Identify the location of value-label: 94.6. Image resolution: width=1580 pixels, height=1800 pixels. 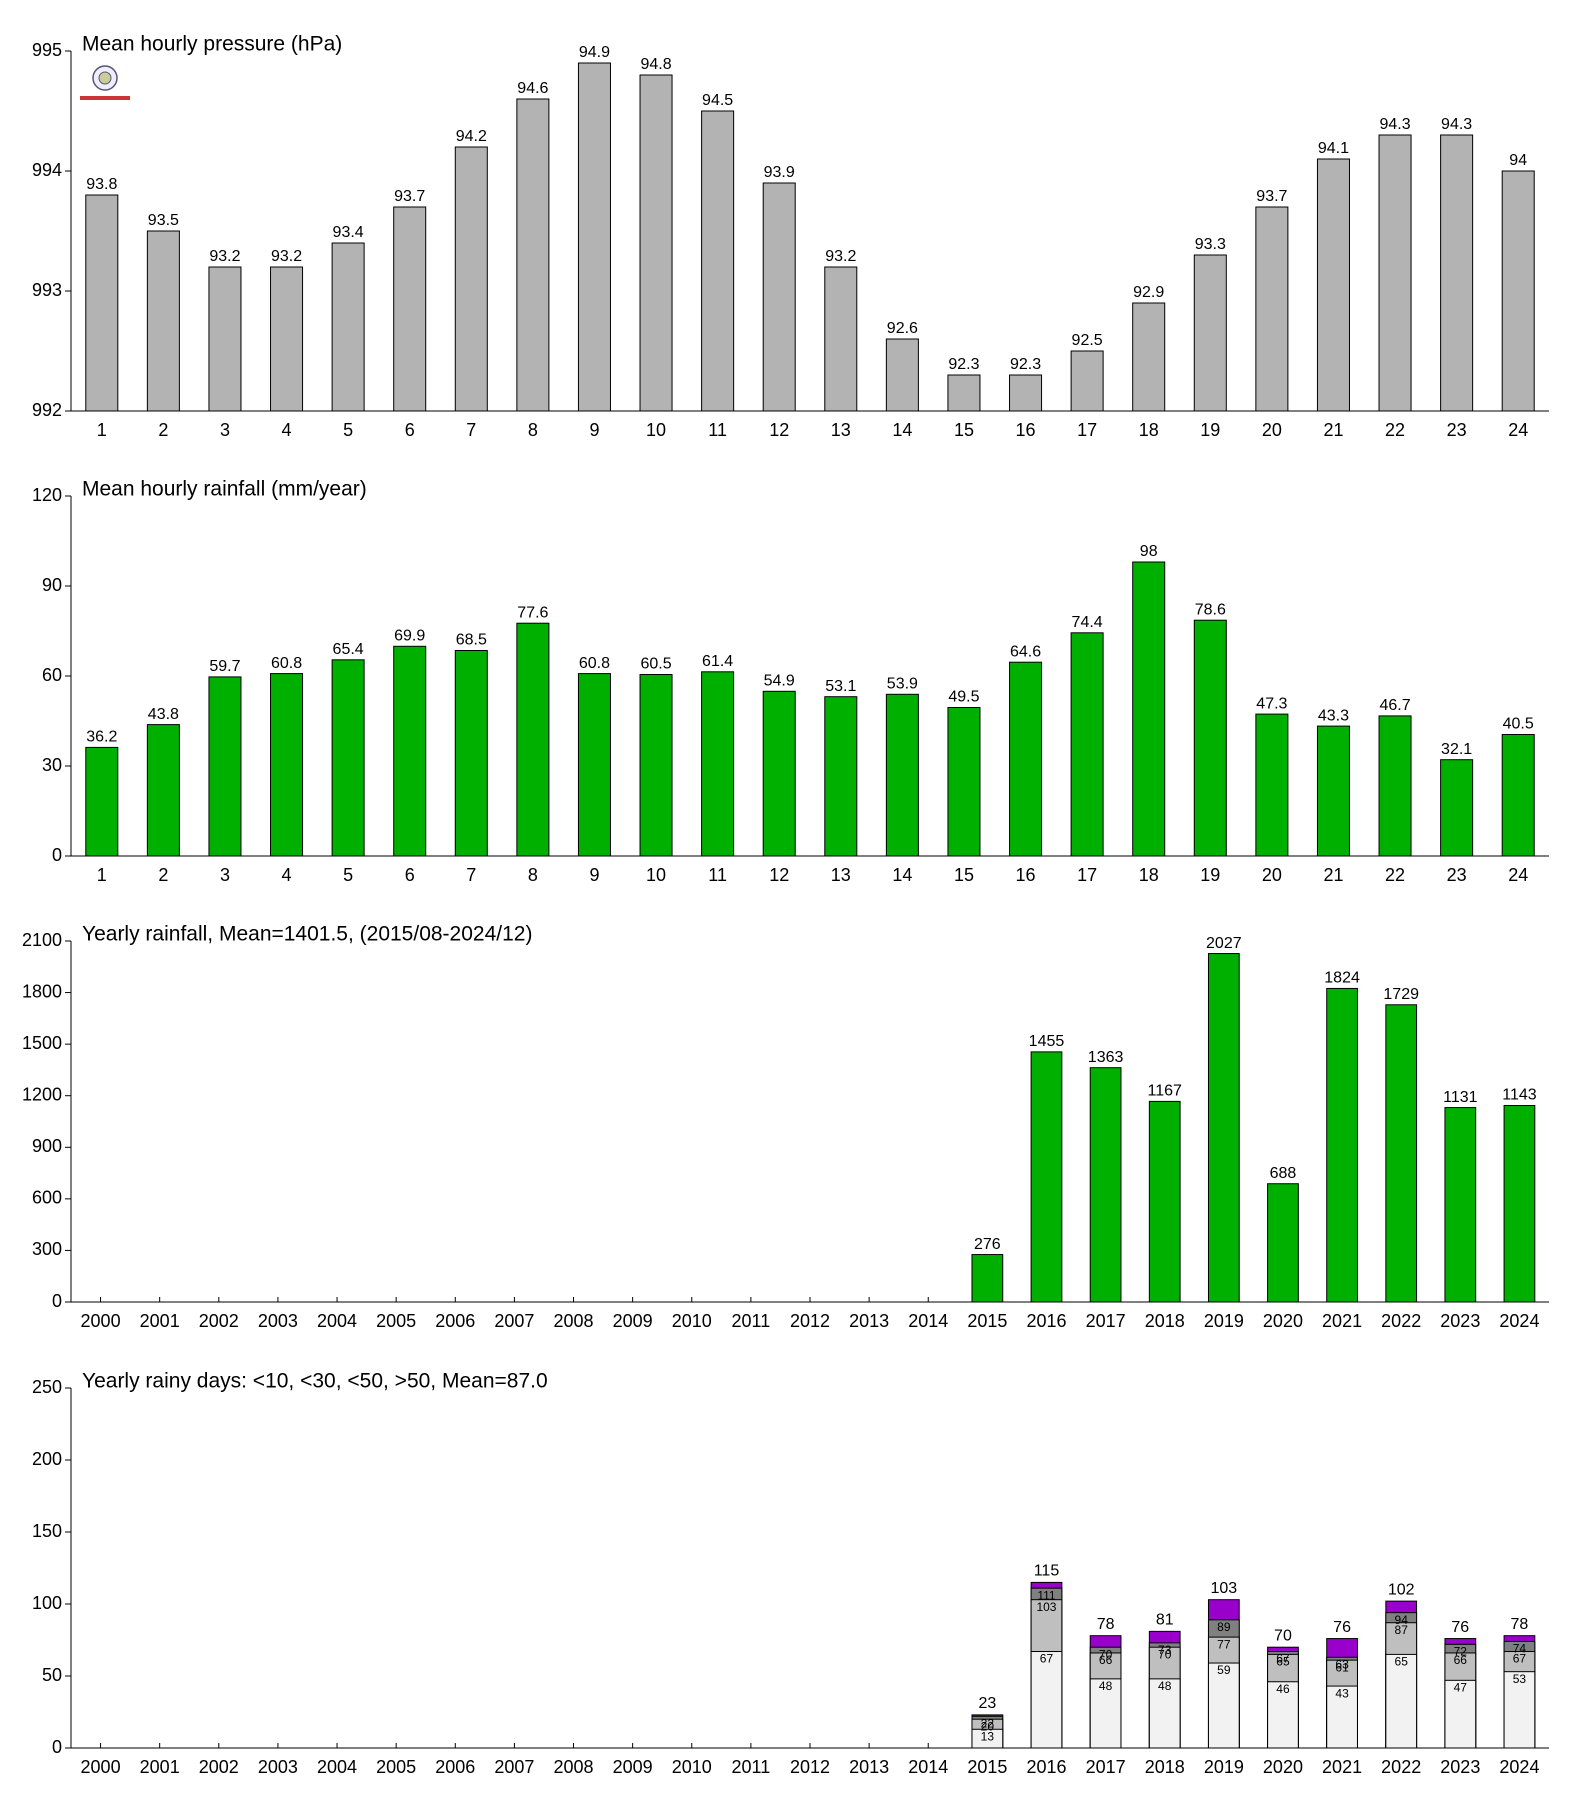
(532, 88).